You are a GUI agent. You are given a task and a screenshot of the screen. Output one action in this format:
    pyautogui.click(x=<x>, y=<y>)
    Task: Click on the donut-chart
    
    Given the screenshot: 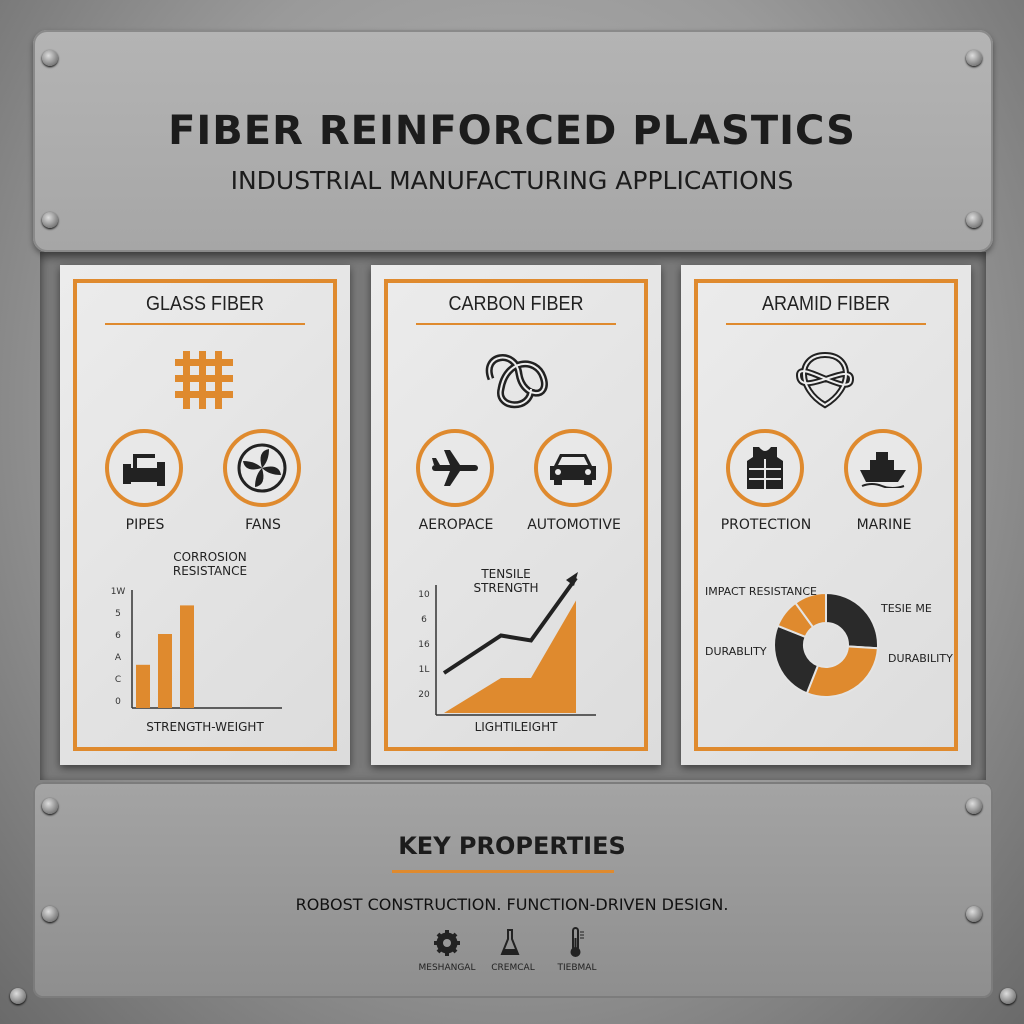 What is the action you would take?
    pyautogui.click(x=826, y=644)
    